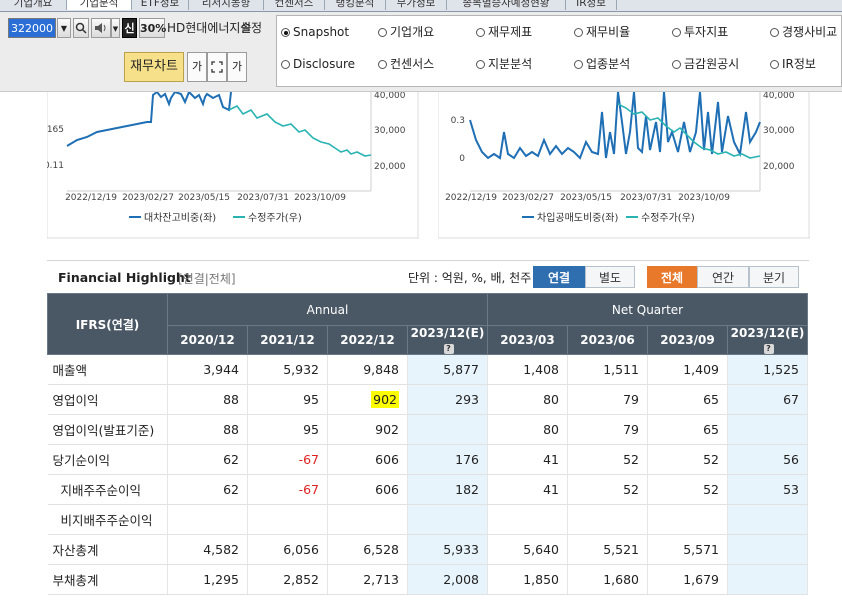 This screenshot has height=605, width=842. I want to click on radio-investment-indicators: 투자지표, so click(700, 32).